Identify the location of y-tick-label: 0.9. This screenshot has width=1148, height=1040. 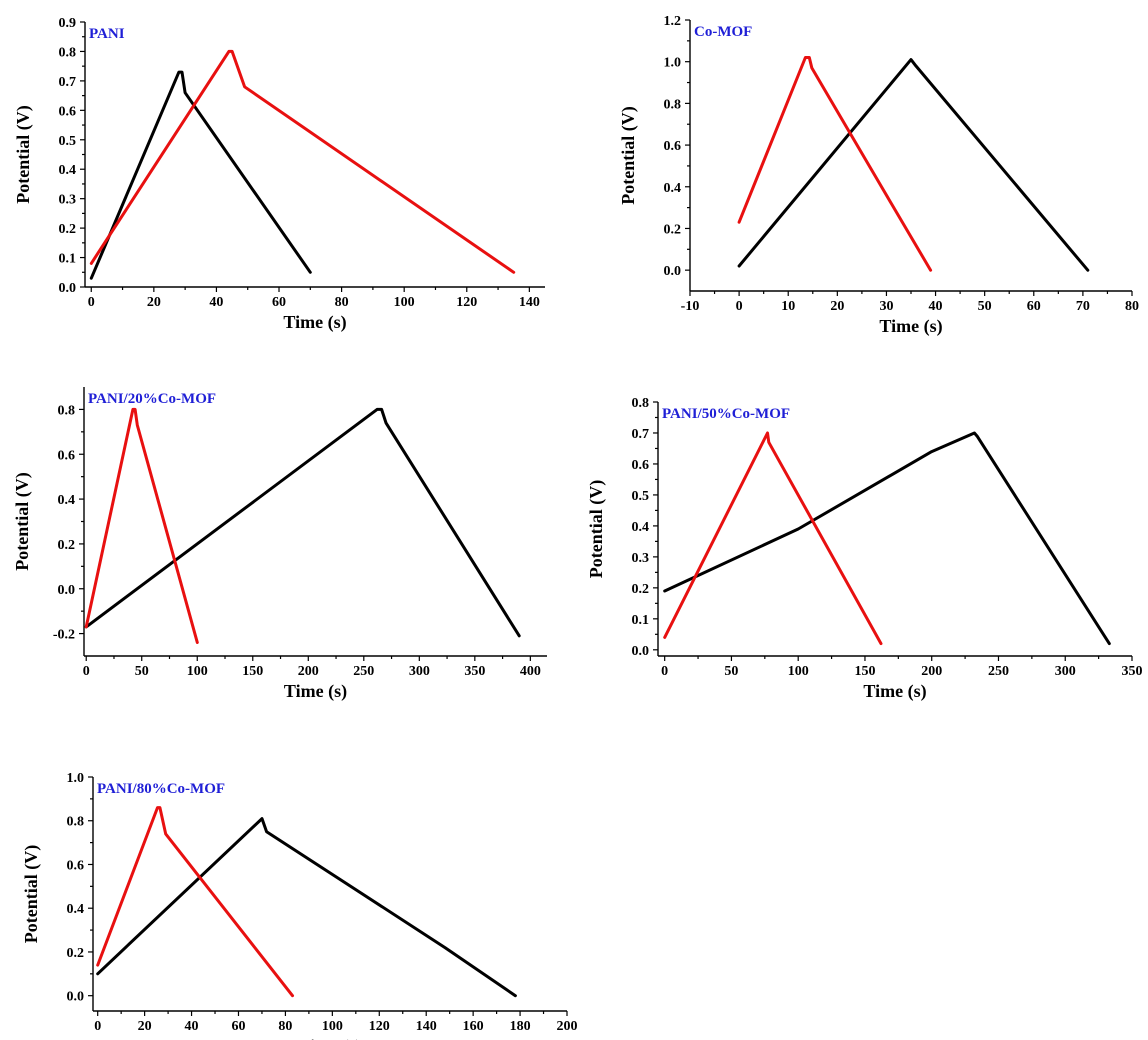
(68, 23).